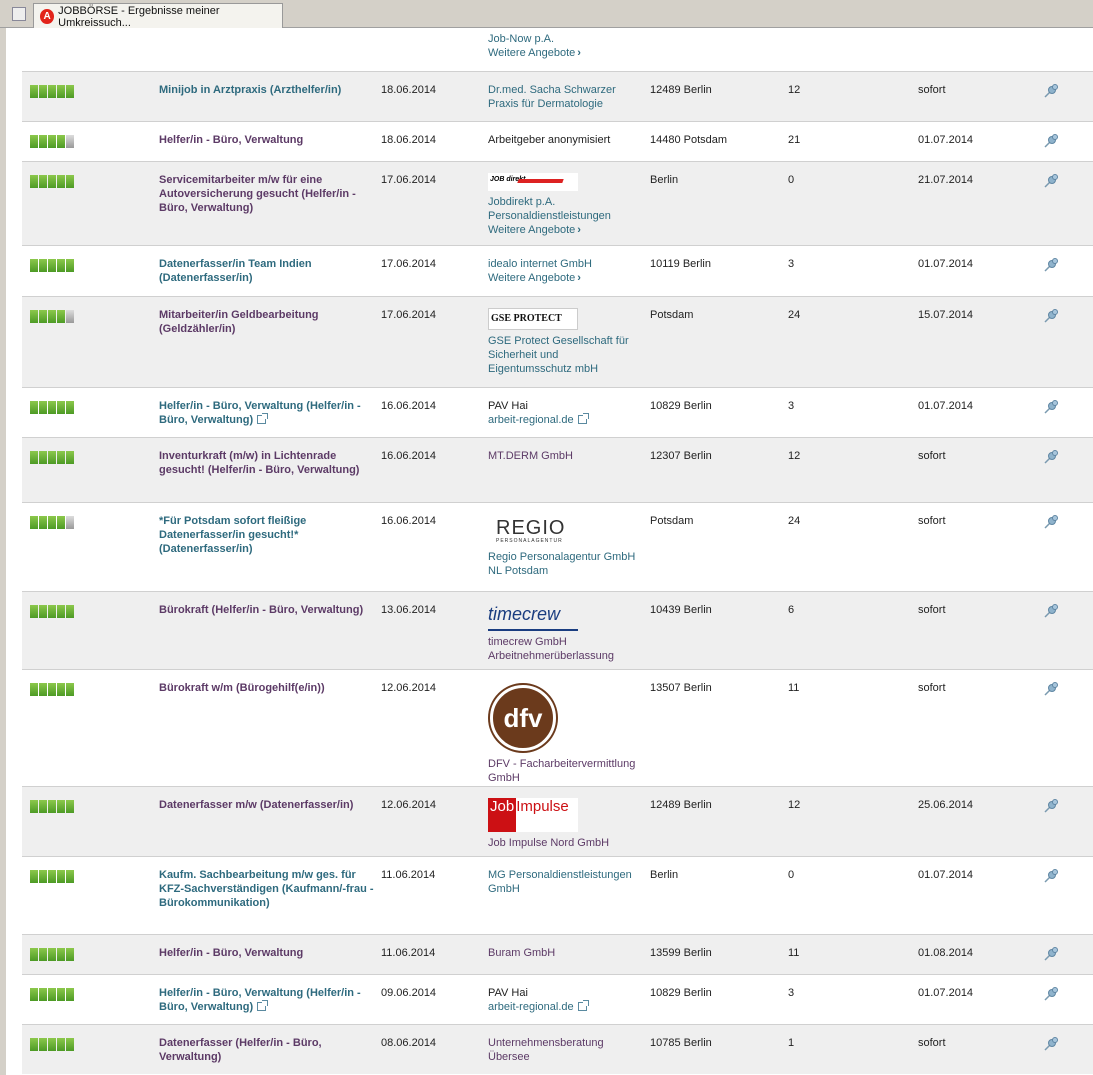 Image resolution: width=1093 pixels, height=1075 pixels. Describe the element at coordinates (530, 456) in the screenshot. I see `employer-name: MT.DERM GmbH` at that location.